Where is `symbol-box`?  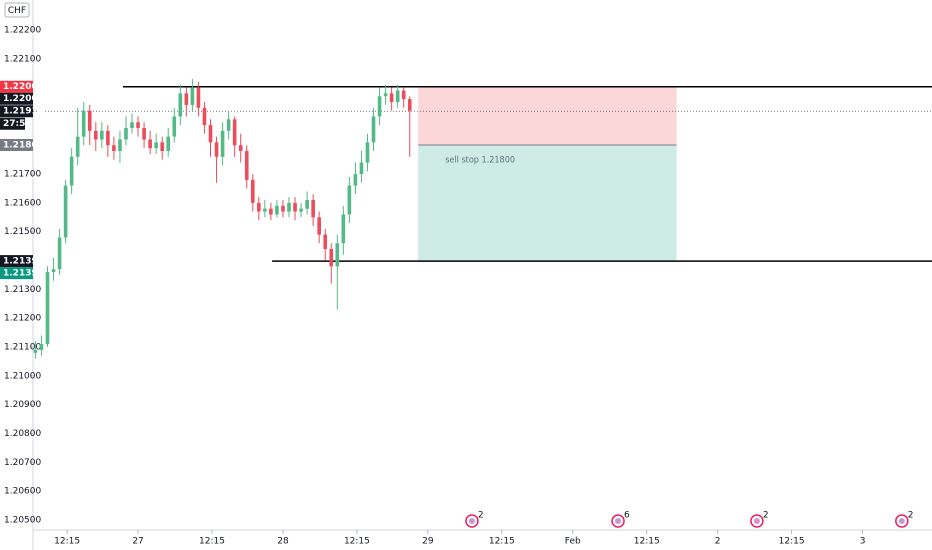
symbol-box is located at coordinates (17, 10).